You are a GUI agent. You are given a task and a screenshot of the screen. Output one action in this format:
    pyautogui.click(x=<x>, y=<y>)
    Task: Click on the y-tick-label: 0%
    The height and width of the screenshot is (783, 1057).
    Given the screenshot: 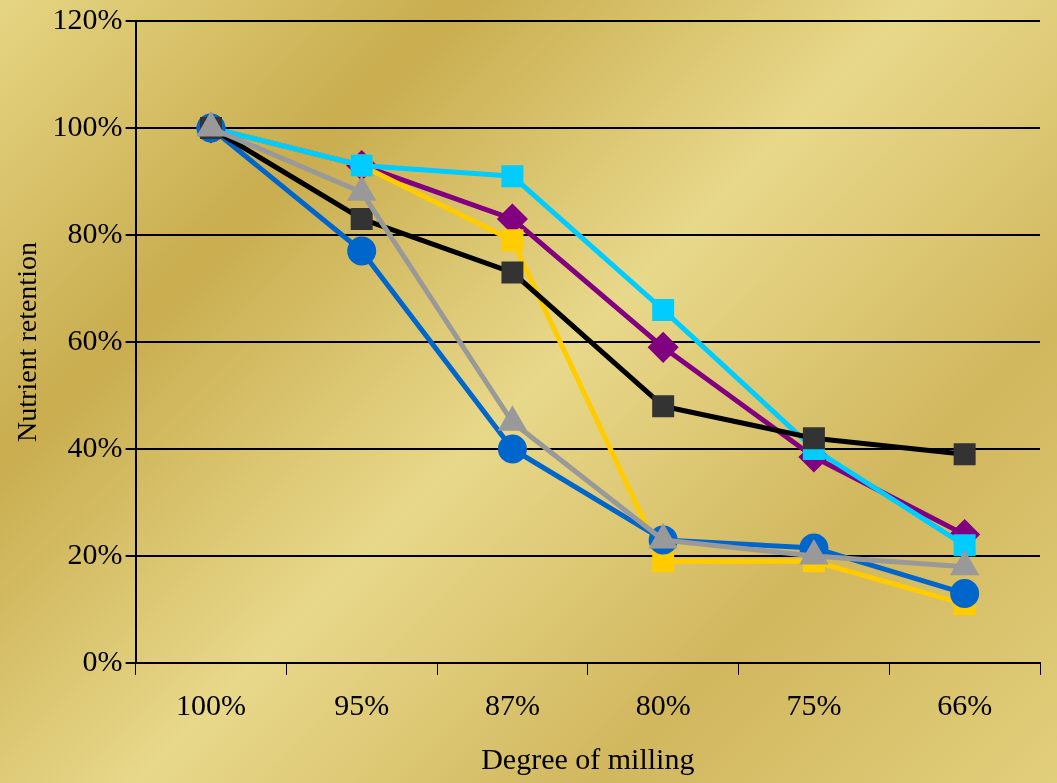 What is the action you would take?
    pyautogui.click(x=102, y=660)
    